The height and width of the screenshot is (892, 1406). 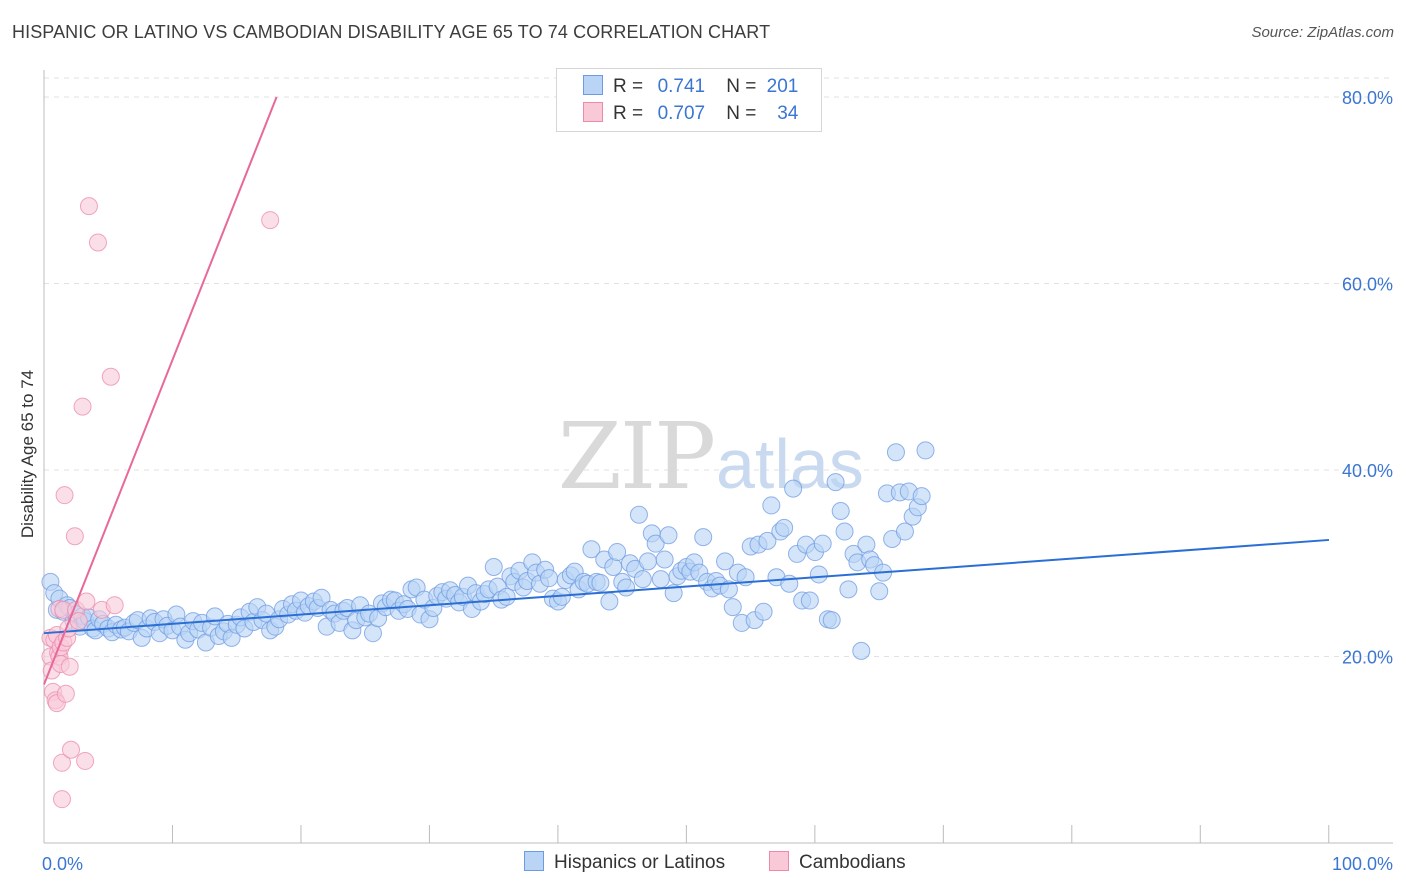 I want to click on trendline-hispanics, so click(x=686, y=586).